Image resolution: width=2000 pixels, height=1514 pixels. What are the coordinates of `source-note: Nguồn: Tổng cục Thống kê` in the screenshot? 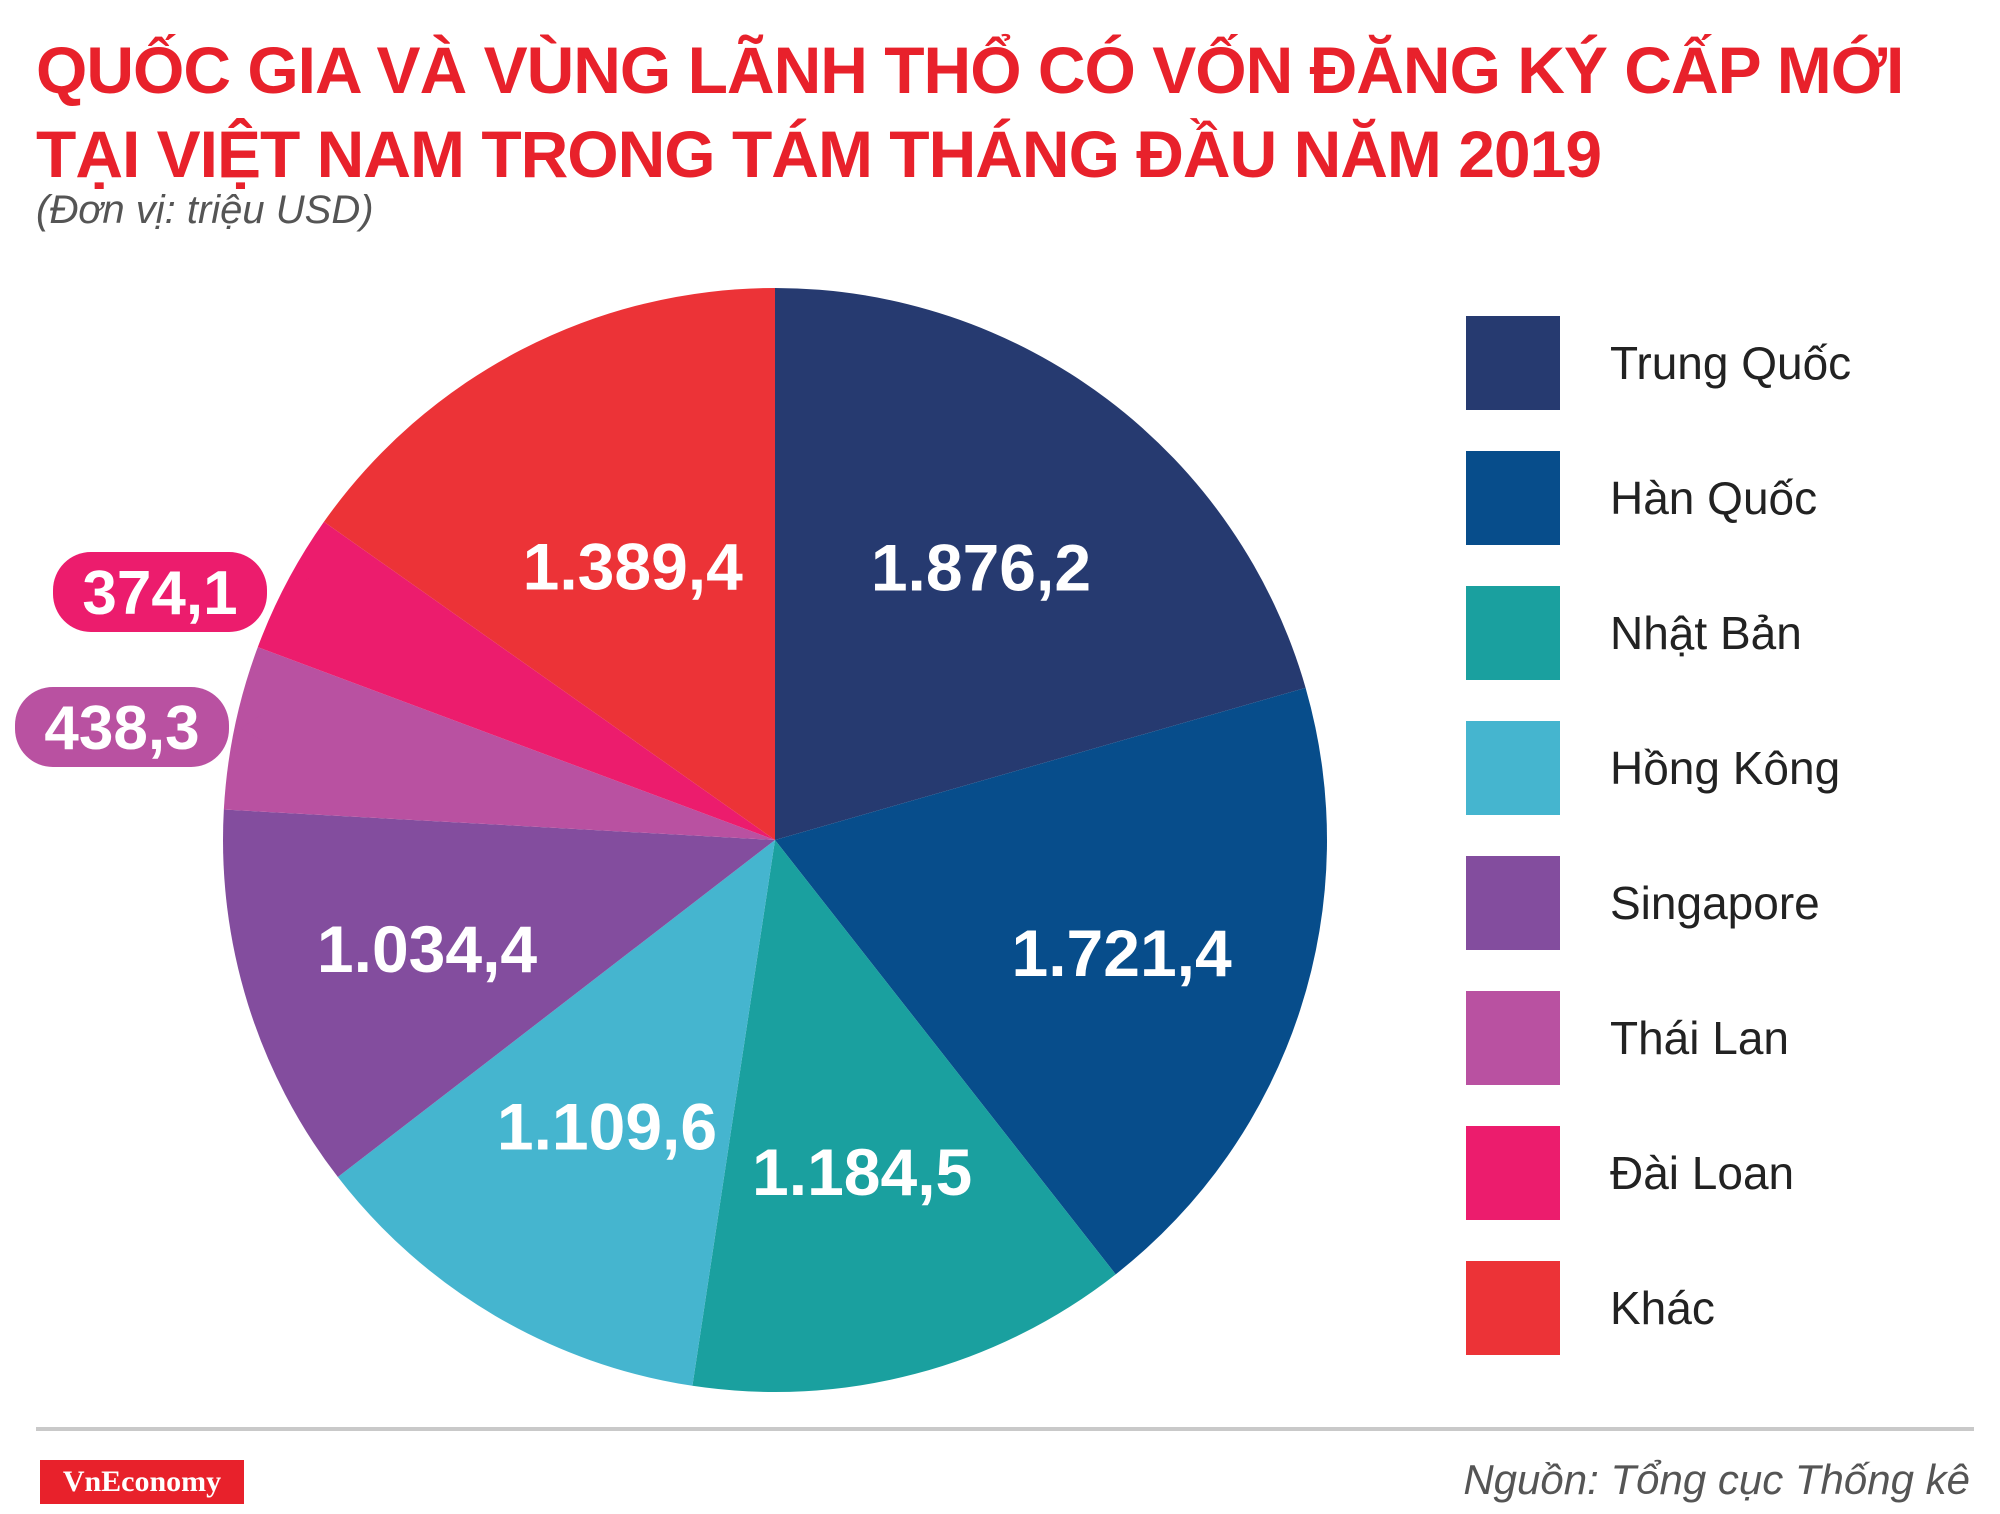 It's located at (1716, 1479).